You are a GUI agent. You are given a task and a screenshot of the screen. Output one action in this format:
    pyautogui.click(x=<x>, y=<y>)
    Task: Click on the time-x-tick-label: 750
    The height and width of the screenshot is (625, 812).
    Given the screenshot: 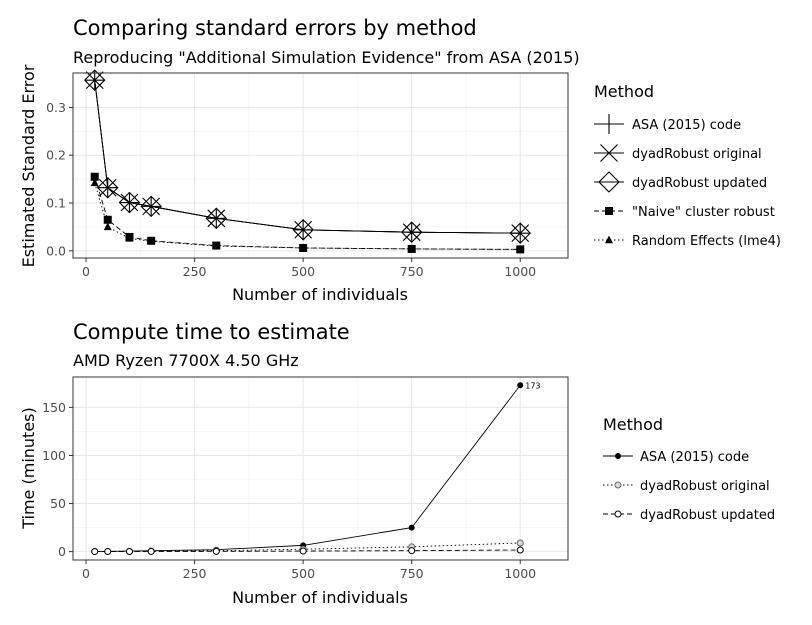 What is the action you would take?
    pyautogui.click(x=412, y=573)
    